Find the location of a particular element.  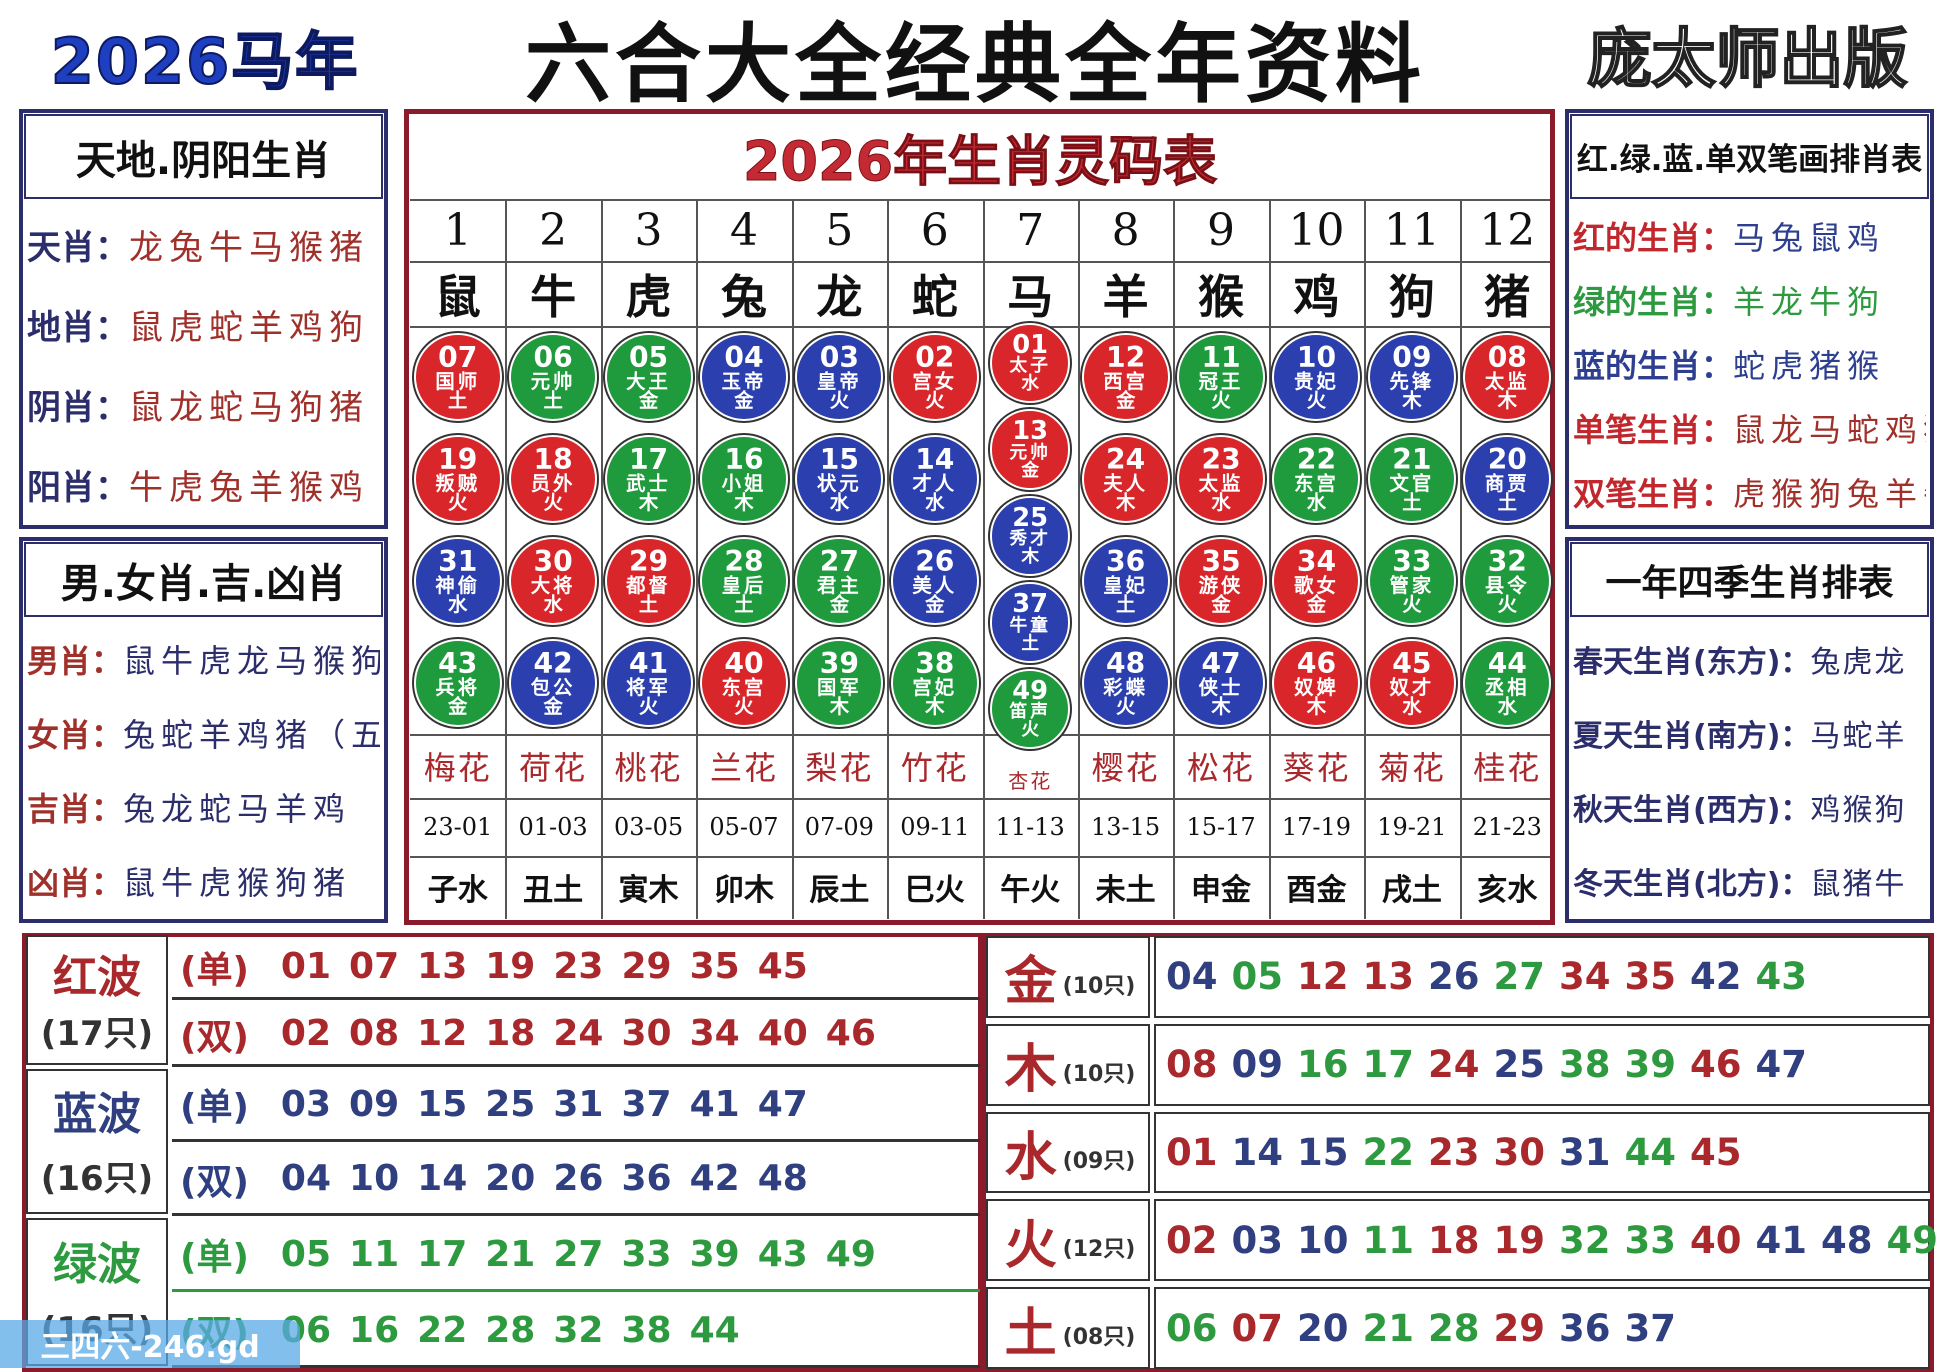

ball-name: 小姐 is located at coordinates (744, 483).